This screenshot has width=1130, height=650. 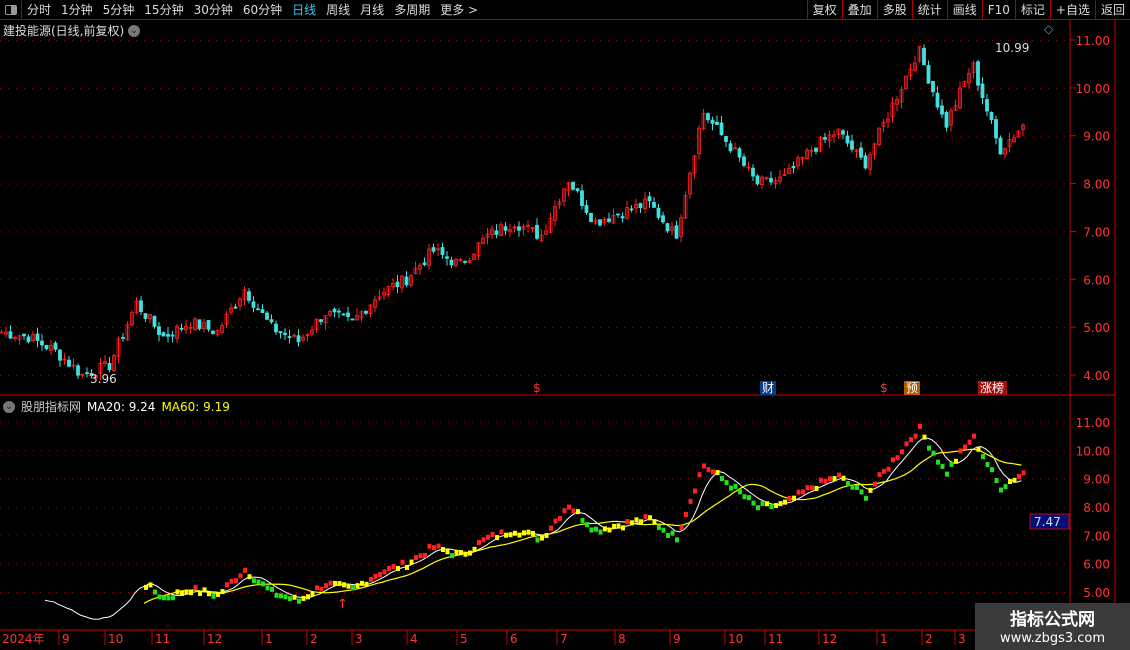 What do you see at coordinates (338, 10) in the screenshot?
I see `period-tab: 周线` at bounding box center [338, 10].